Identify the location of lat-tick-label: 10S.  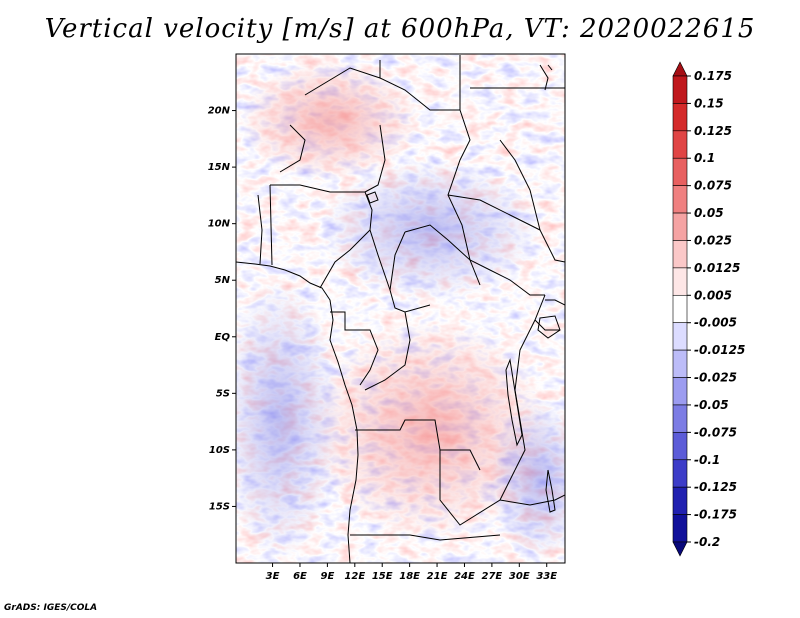
(219, 450).